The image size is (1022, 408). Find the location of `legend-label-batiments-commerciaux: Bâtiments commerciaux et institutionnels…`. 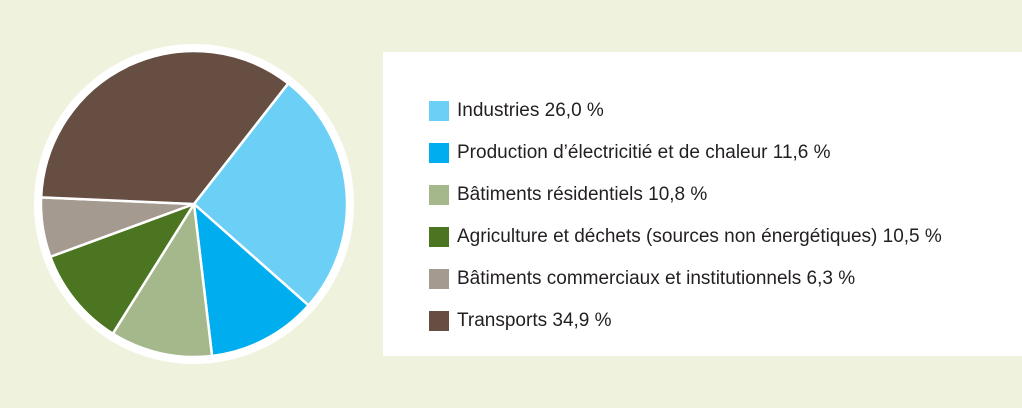

legend-label-batiments-commerciaux: Bâtiments commerciaux et institutionnels… is located at coordinates (656, 278).